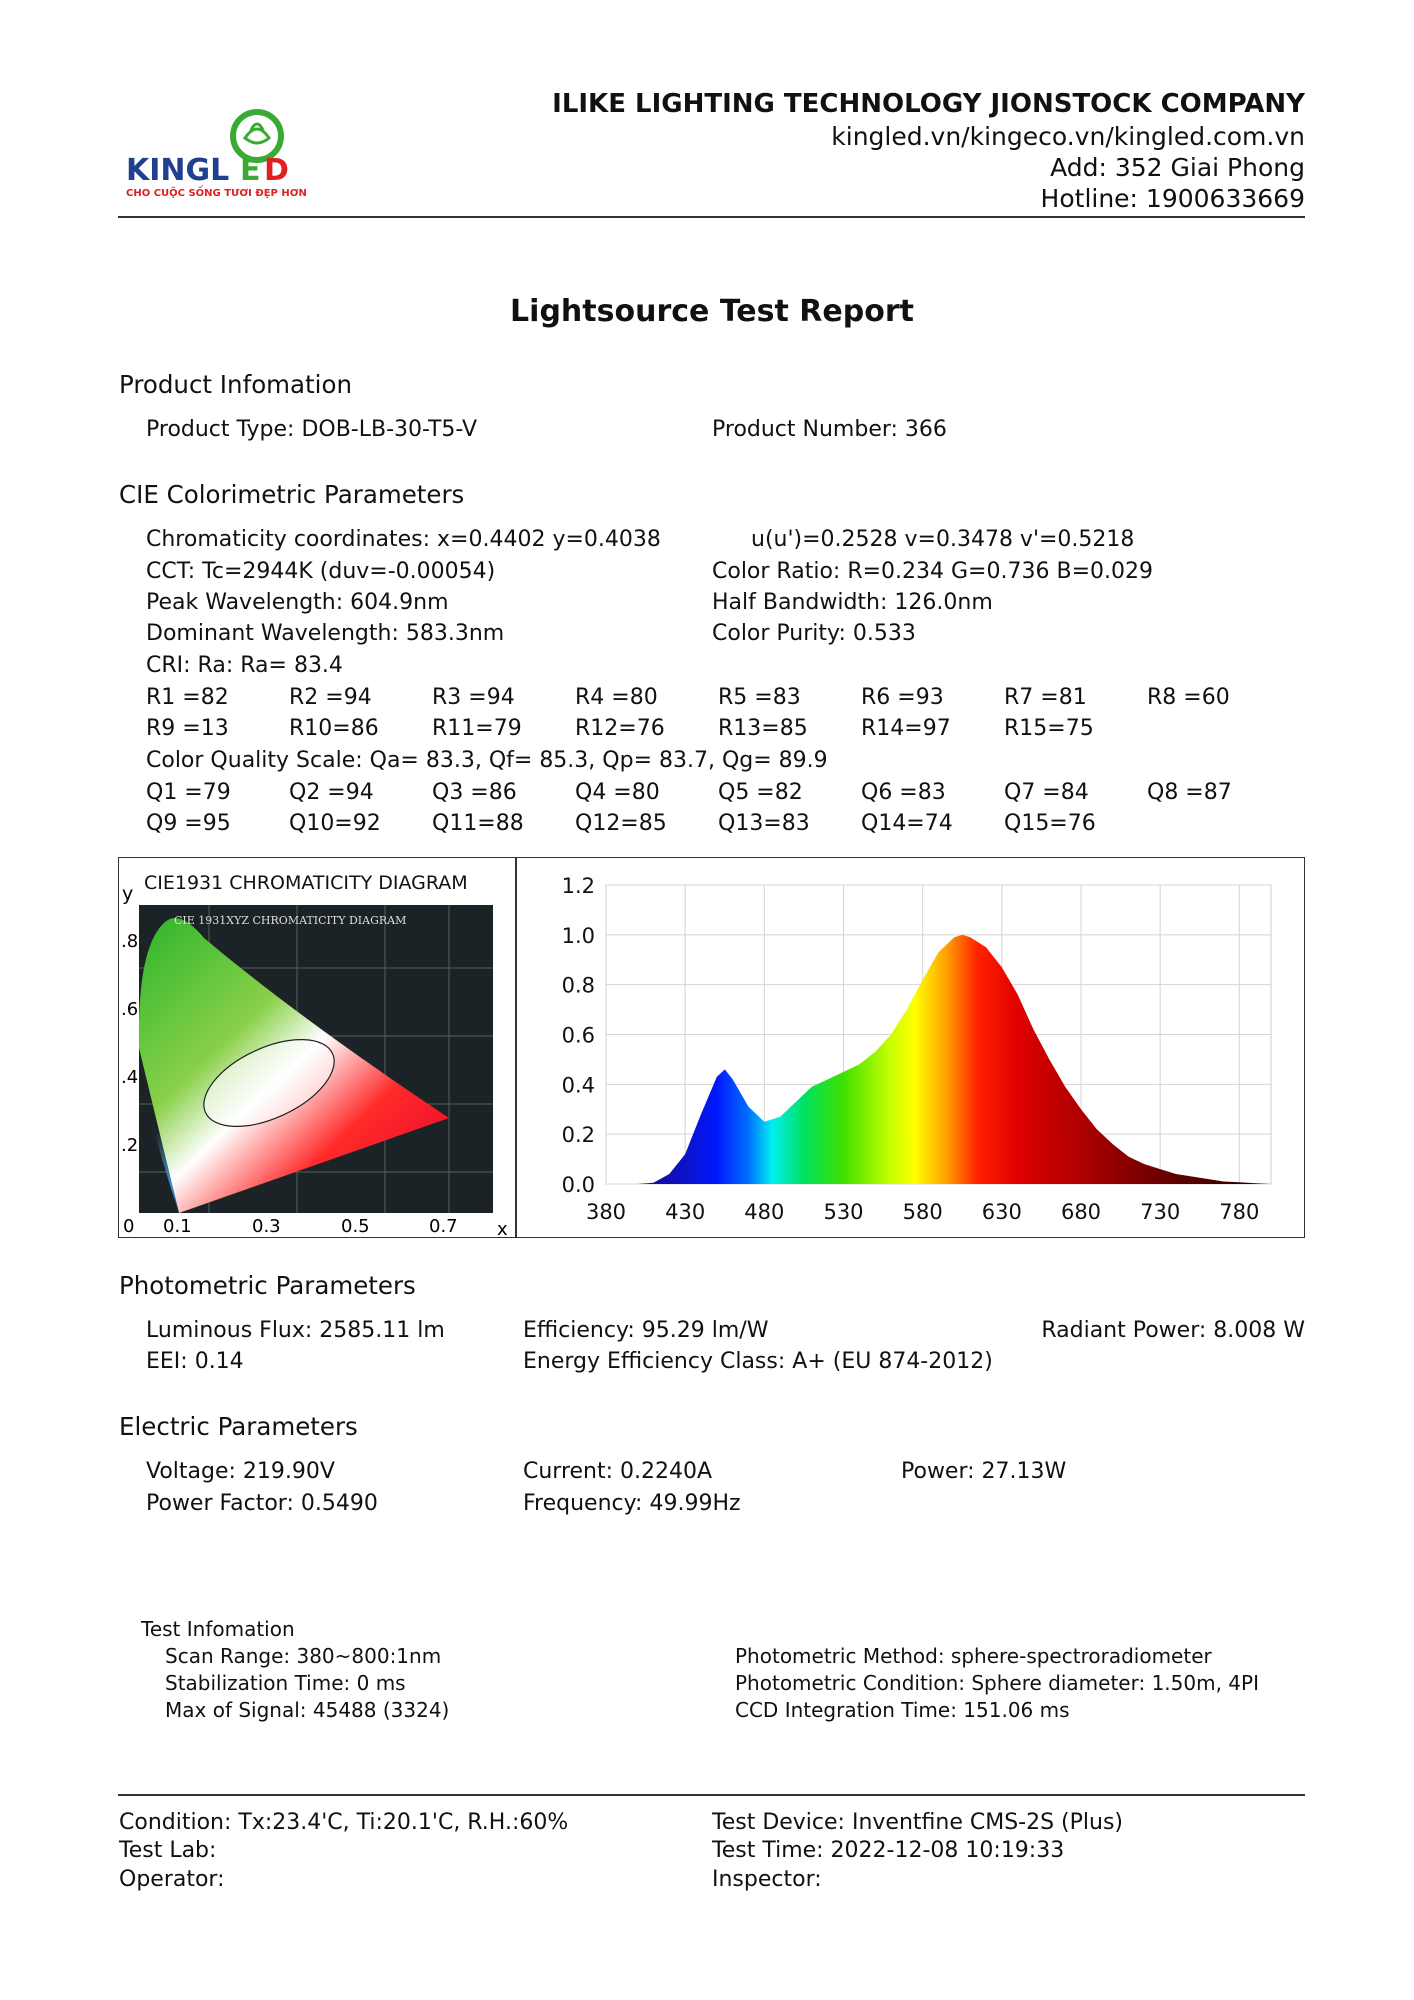 This screenshot has width=1414, height=2000. I want to click on svg-text: D, so click(276, 170).